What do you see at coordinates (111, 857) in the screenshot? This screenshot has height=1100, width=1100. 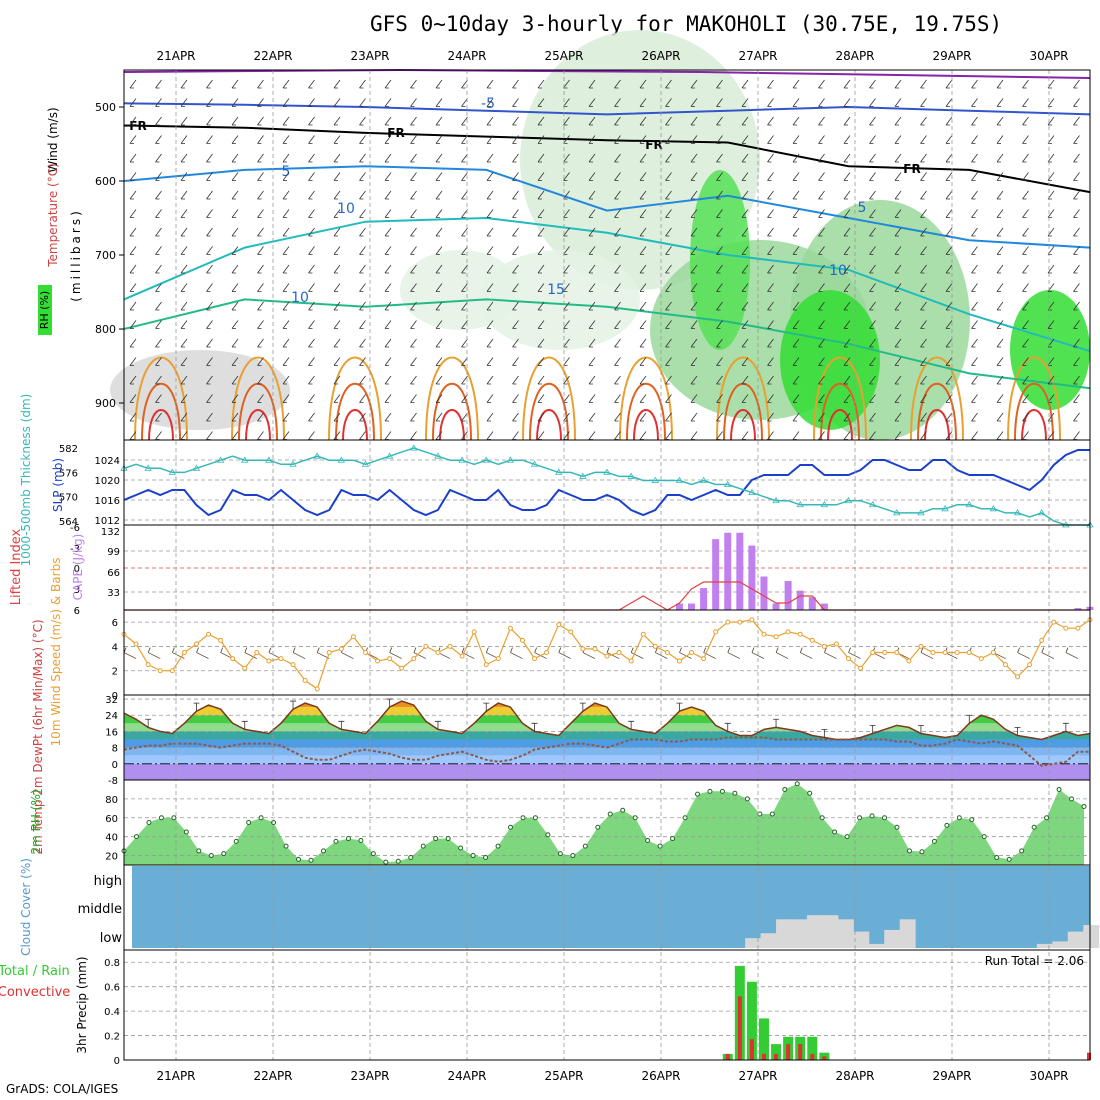 I see `ytick-label-rh: 20` at bounding box center [111, 857].